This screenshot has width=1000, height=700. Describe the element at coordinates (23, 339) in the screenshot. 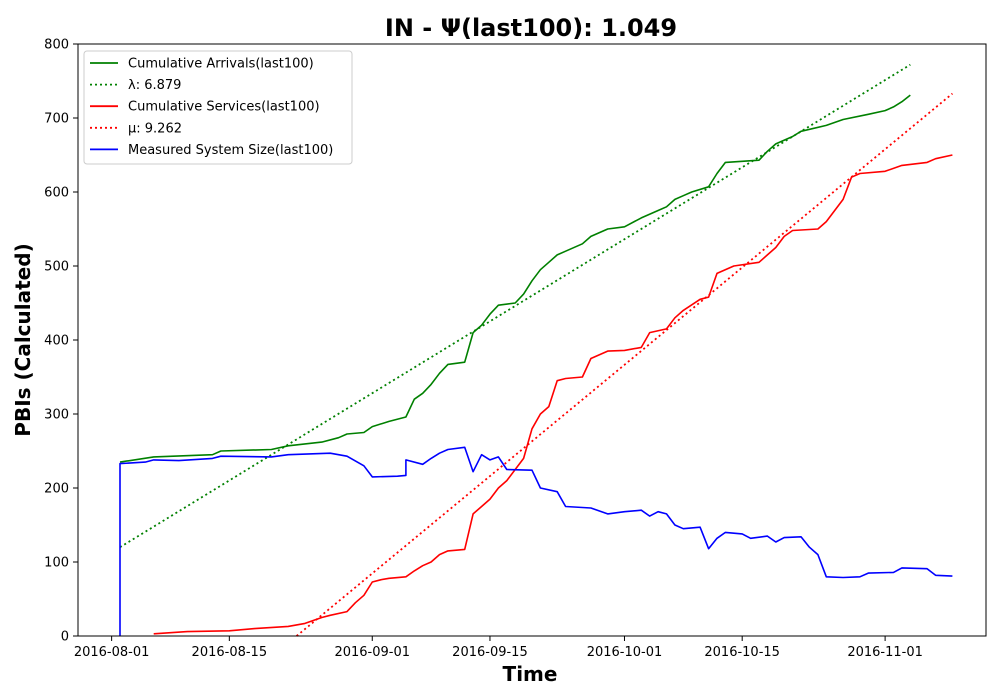

I see `y-axis-label: PBIs (Calculated)` at that location.